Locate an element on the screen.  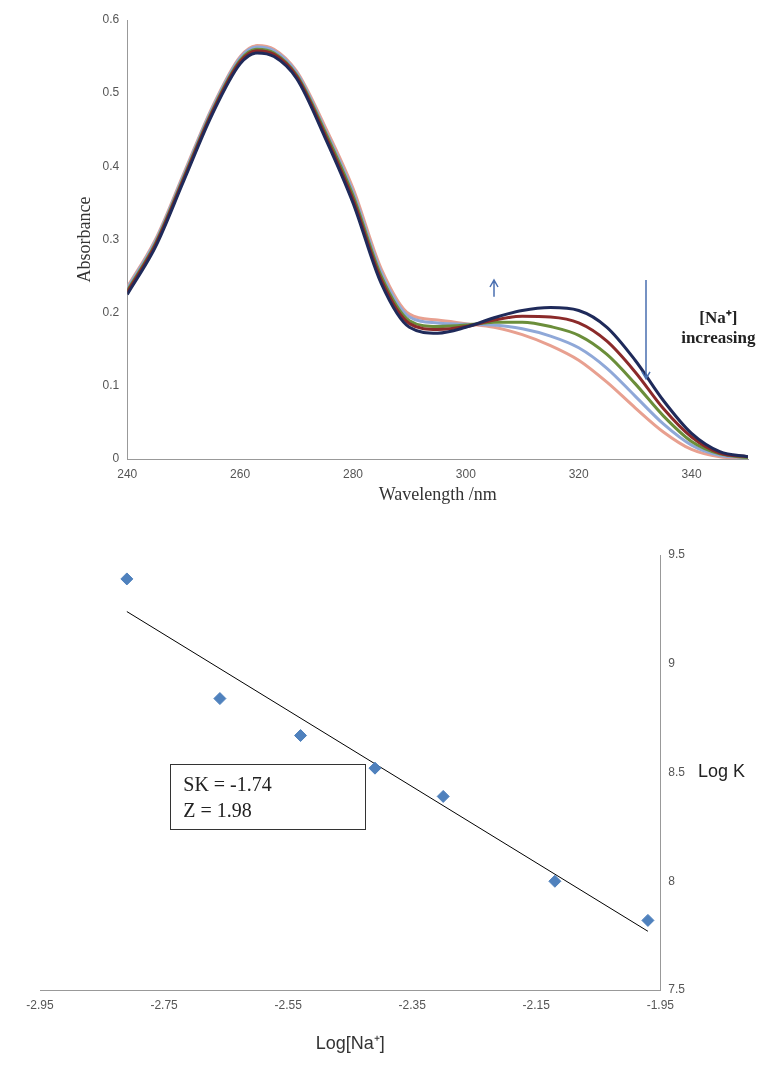
x-tick-label: -2.15 is located at coordinates (536, 1004).